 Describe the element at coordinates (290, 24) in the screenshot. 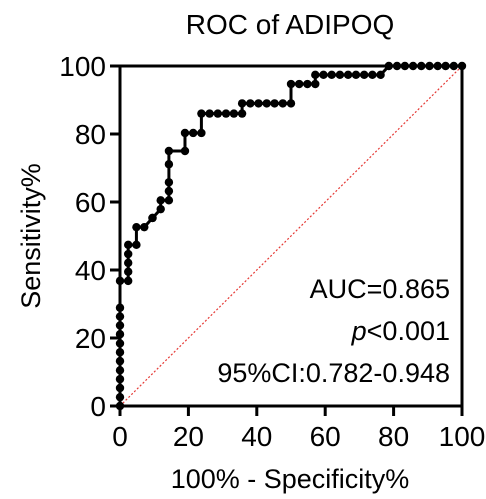

I see `chart-title: ROC of ADIPOQ` at that location.